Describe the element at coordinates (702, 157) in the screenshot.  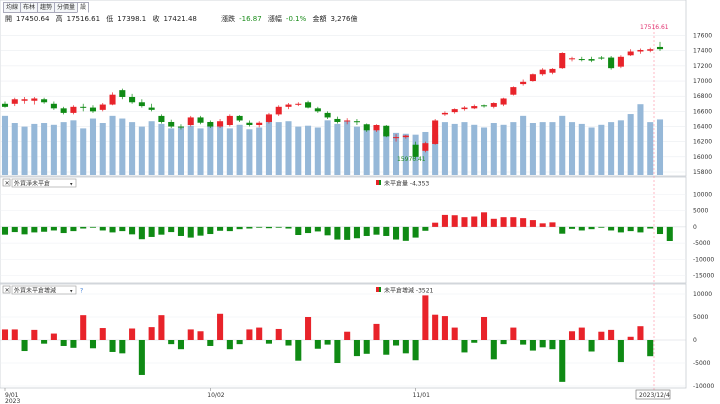
I see `price-tick-label: 16000` at that location.